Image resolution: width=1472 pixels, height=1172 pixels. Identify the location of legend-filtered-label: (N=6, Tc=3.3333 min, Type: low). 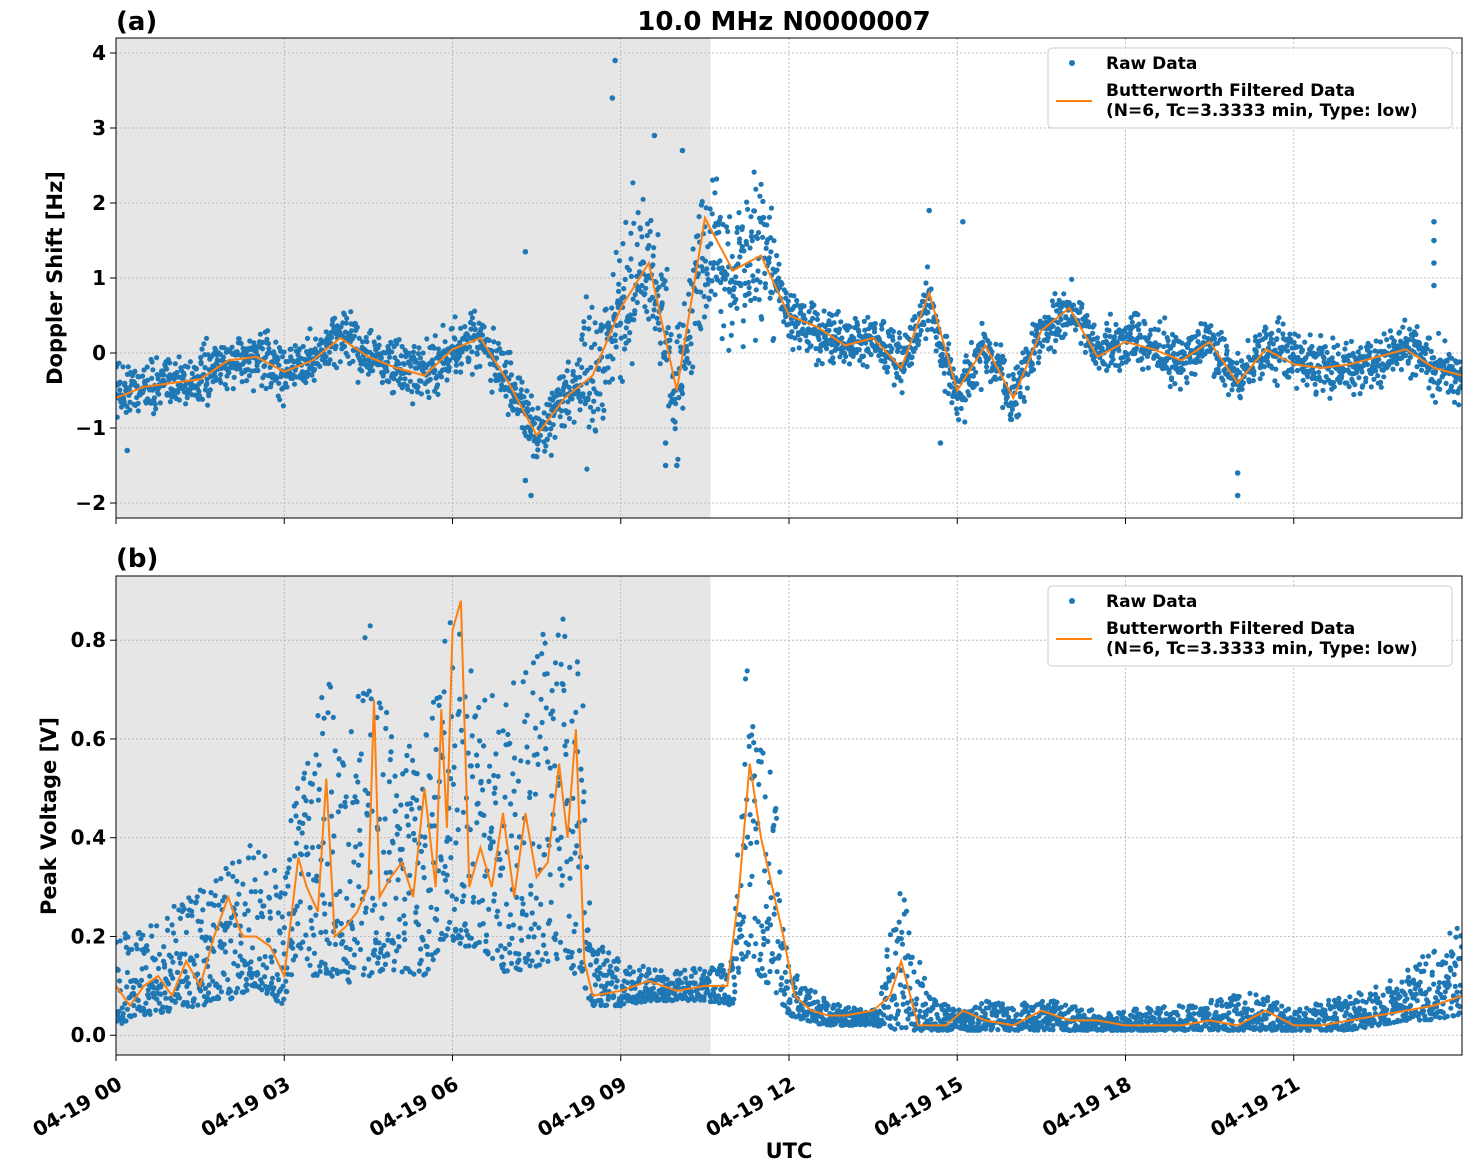
(1262, 111).